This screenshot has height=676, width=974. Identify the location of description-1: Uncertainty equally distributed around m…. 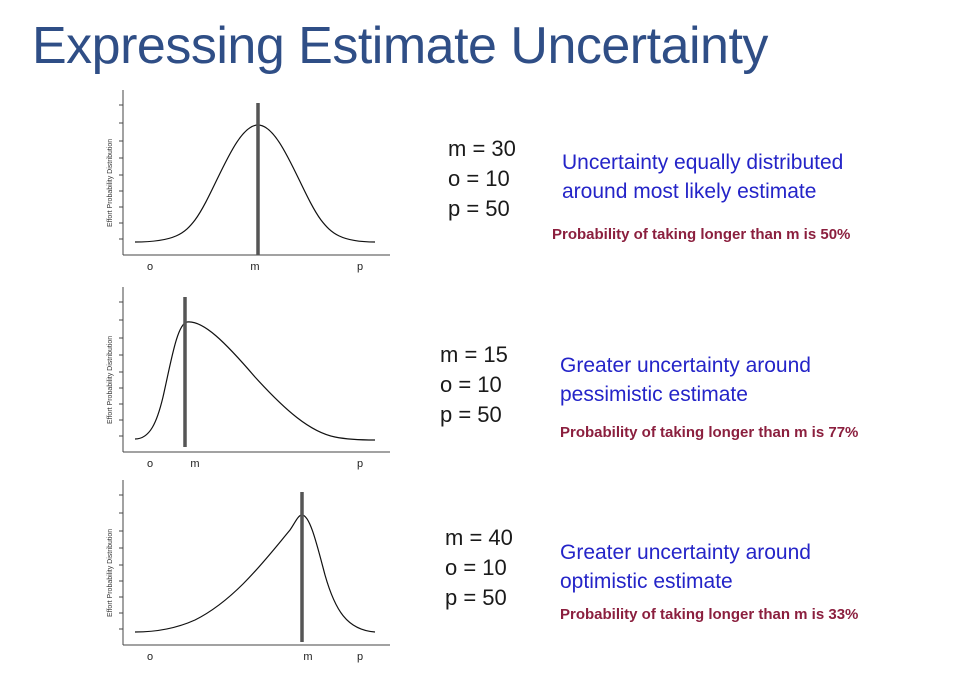
(702, 177).